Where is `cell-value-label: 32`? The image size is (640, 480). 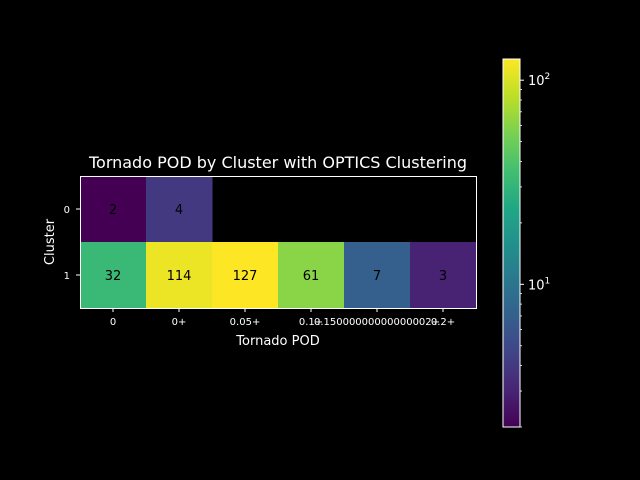
cell-value-label: 32 is located at coordinates (113, 276).